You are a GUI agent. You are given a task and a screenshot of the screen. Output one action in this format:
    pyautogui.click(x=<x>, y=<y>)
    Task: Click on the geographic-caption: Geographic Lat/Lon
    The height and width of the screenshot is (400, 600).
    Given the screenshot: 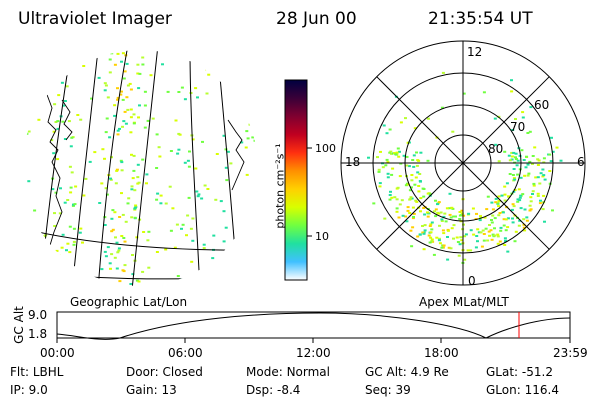 What is the action you would take?
    pyautogui.click(x=129, y=302)
    